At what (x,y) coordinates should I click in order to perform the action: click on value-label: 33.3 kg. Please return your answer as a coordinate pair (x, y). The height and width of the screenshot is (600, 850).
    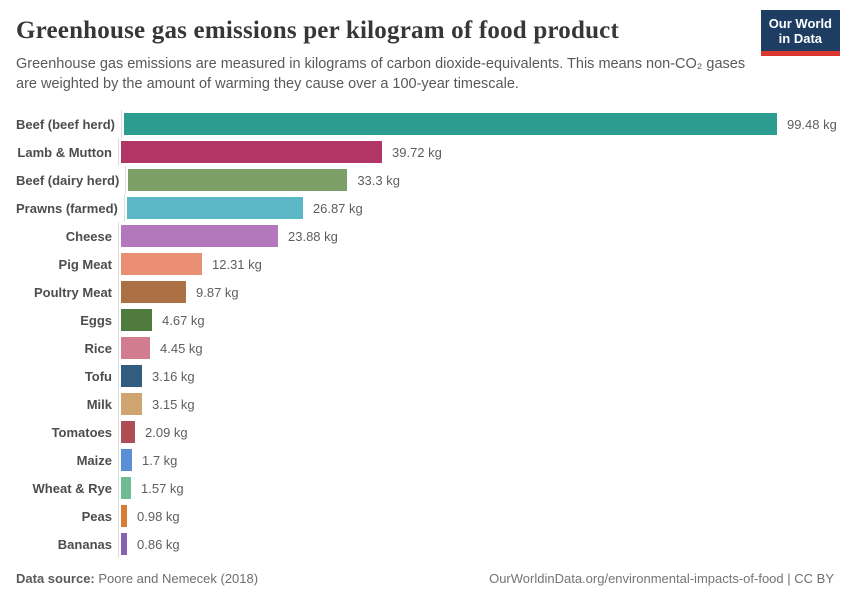
    Looking at the image, I should click on (378, 180).